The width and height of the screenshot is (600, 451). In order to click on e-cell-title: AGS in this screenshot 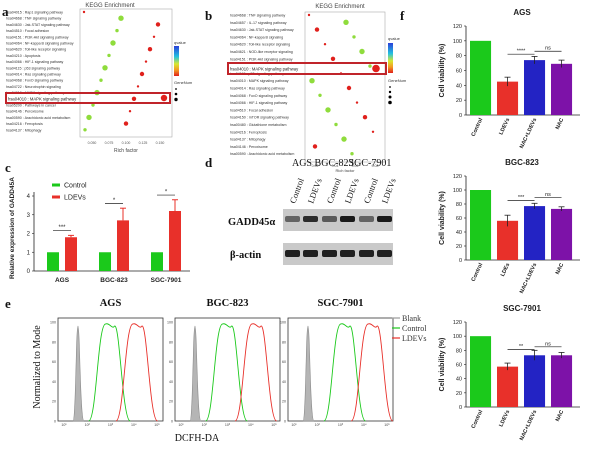, I will do `click(111, 303)`.